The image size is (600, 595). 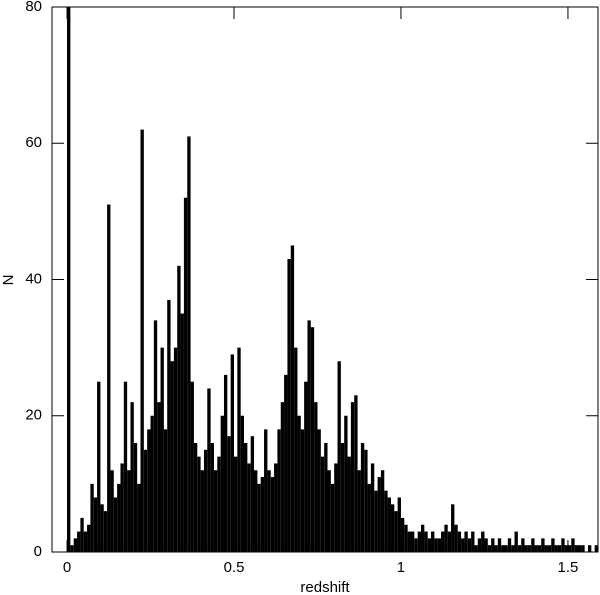 What do you see at coordinates (325, 587) in the screenshot?
I see `x-axis-label: redshift` at bounding box center [325, 587].